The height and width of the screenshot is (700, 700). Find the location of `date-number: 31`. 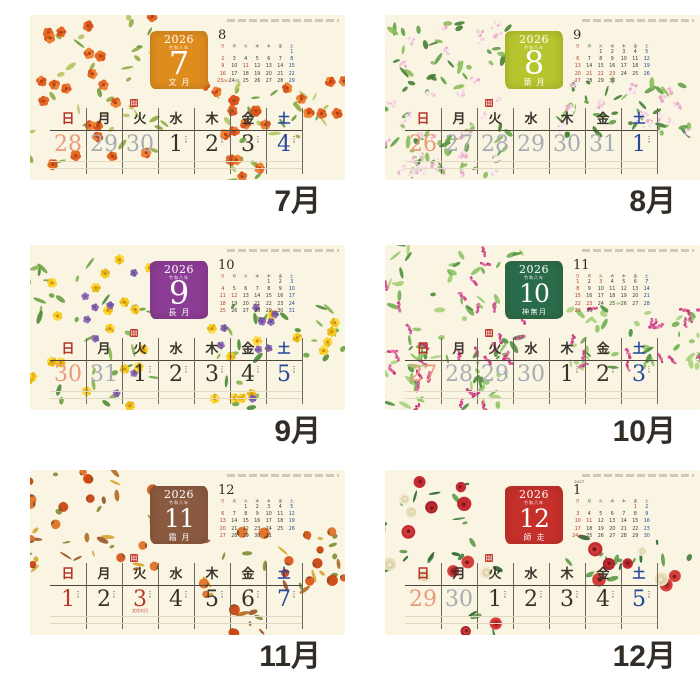

date-number: 31 is located at coordinates (603, 144).